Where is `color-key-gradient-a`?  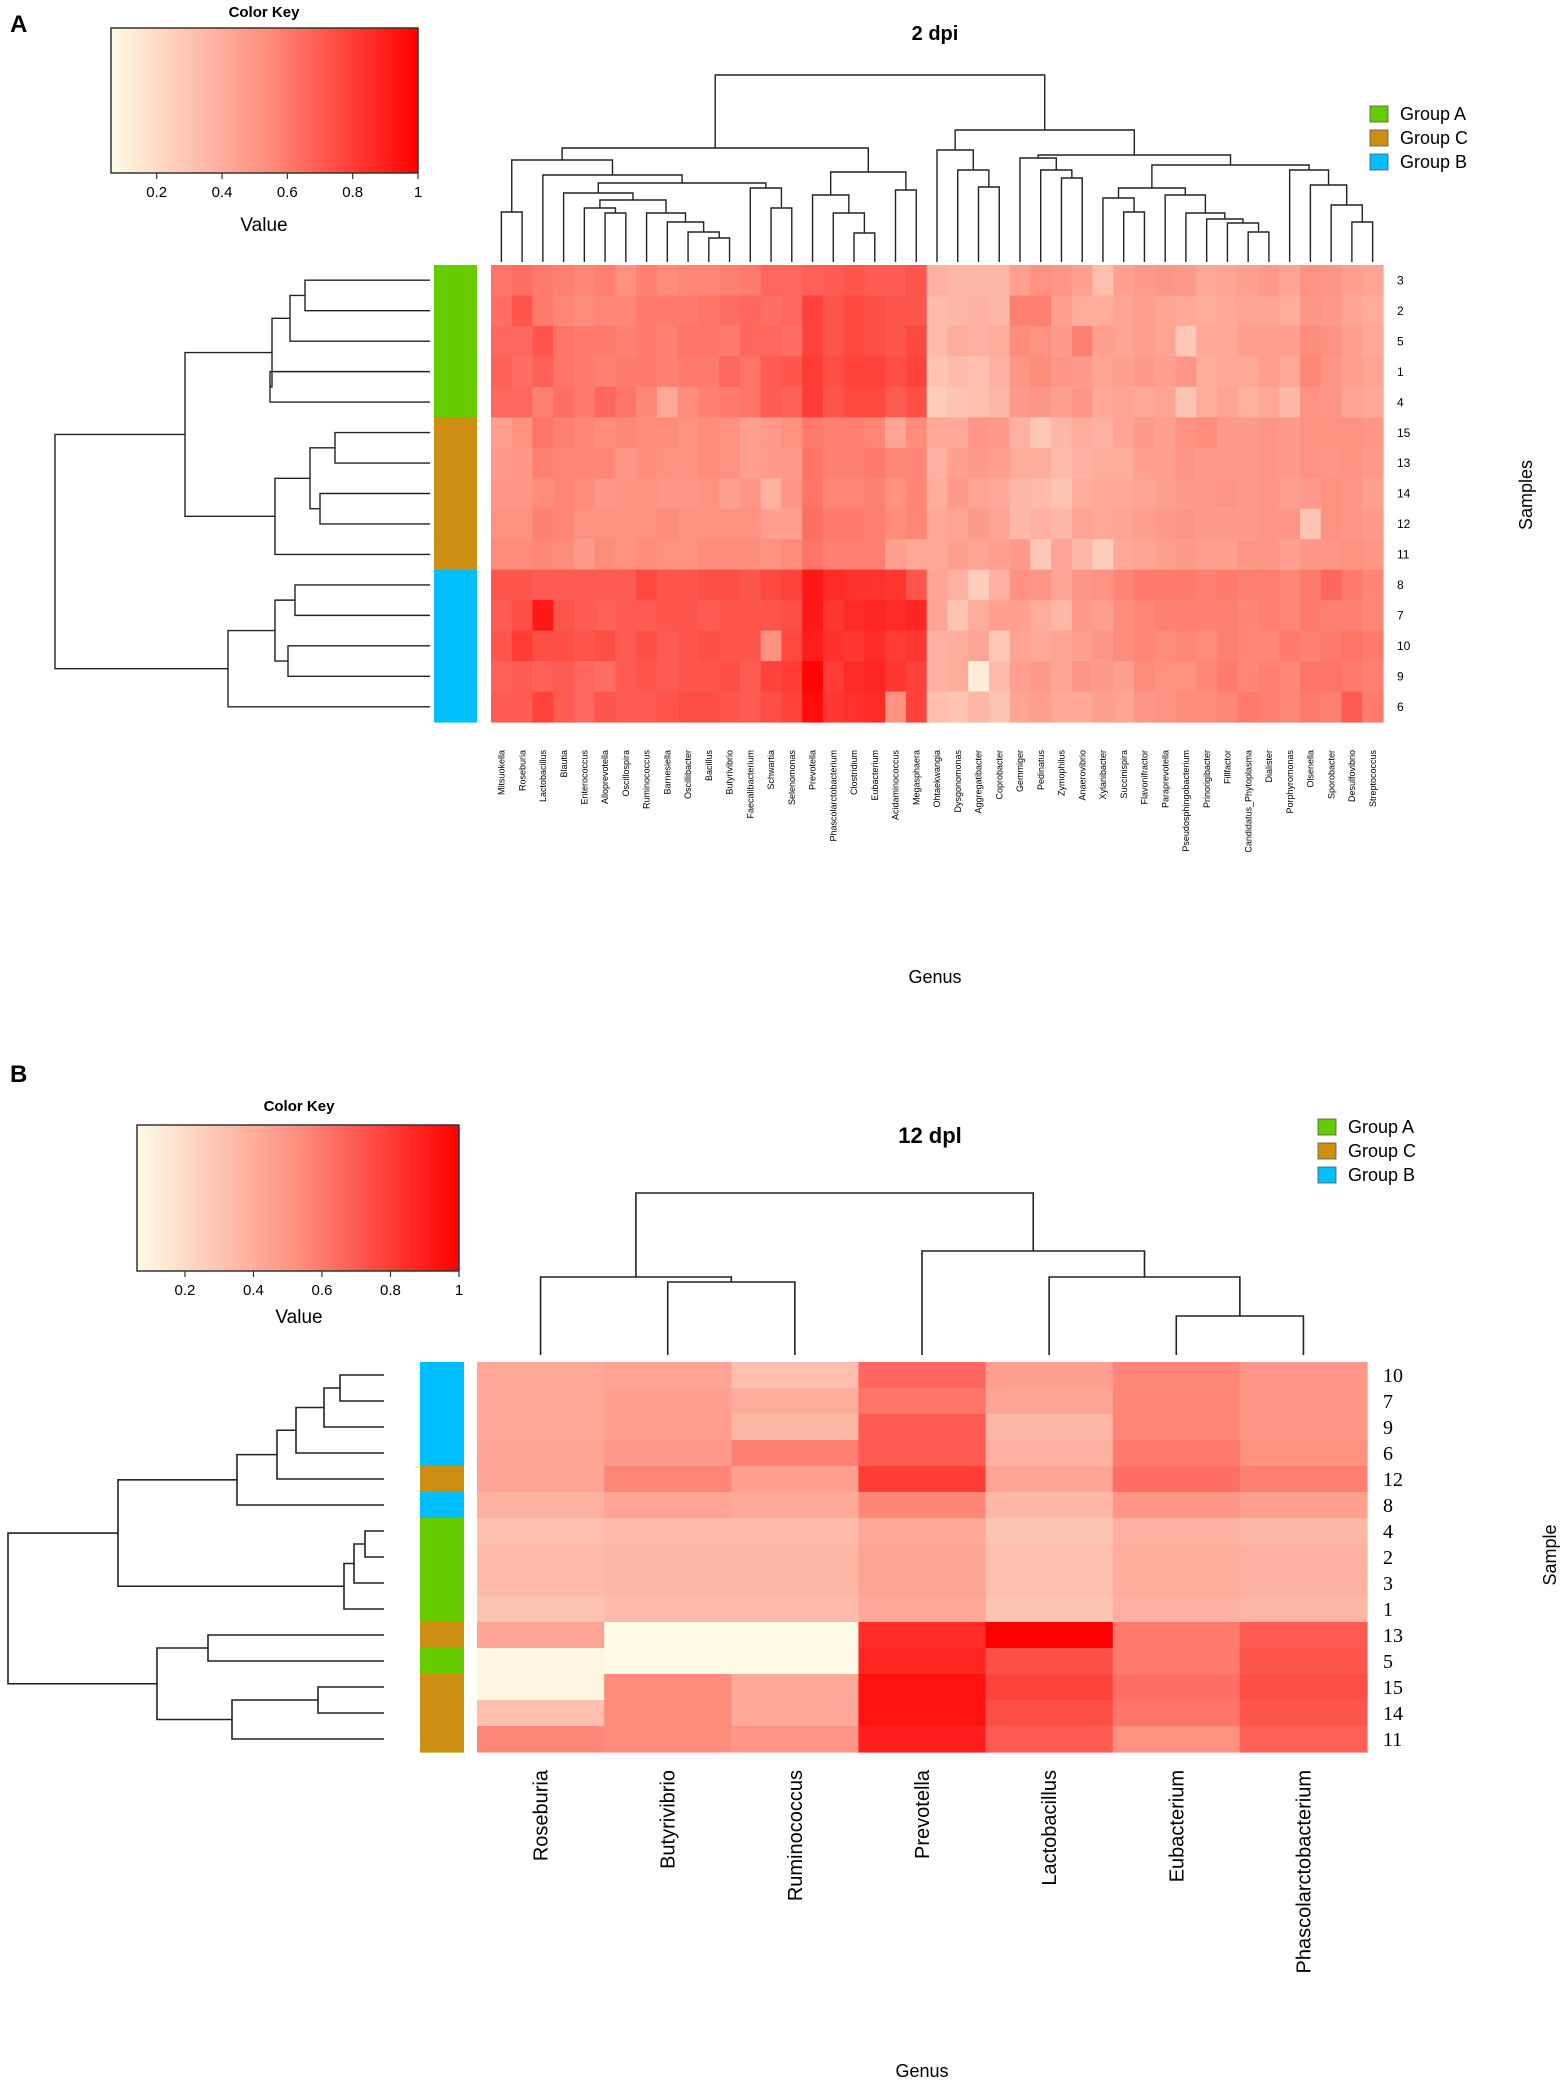
color-key-gradient-a is located at coordinates (264, 100).